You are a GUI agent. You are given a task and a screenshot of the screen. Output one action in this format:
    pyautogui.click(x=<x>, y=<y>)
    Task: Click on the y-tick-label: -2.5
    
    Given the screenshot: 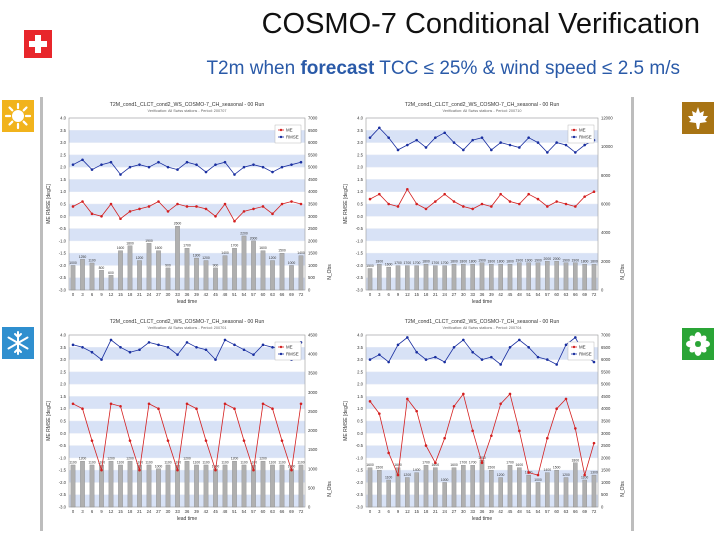 What is the action you would take?
    pyautogui.click(x=360, y=494)
    